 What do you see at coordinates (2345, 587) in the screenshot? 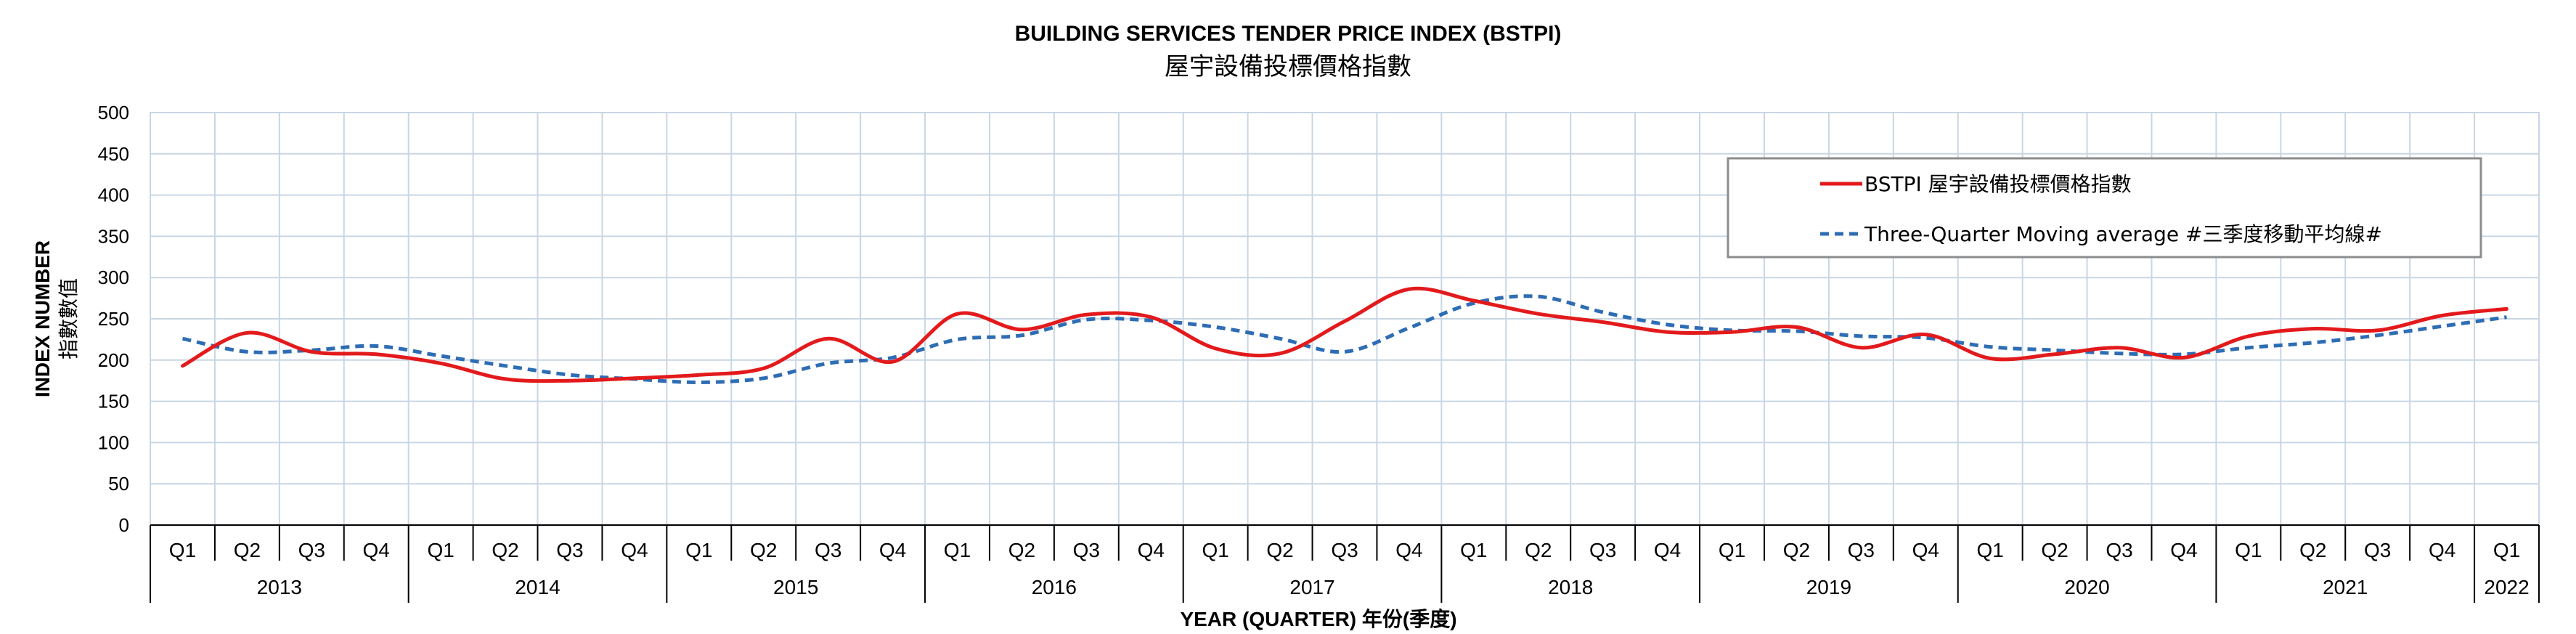
I see `year-label: 2021` at bounding box center [2345, 587].